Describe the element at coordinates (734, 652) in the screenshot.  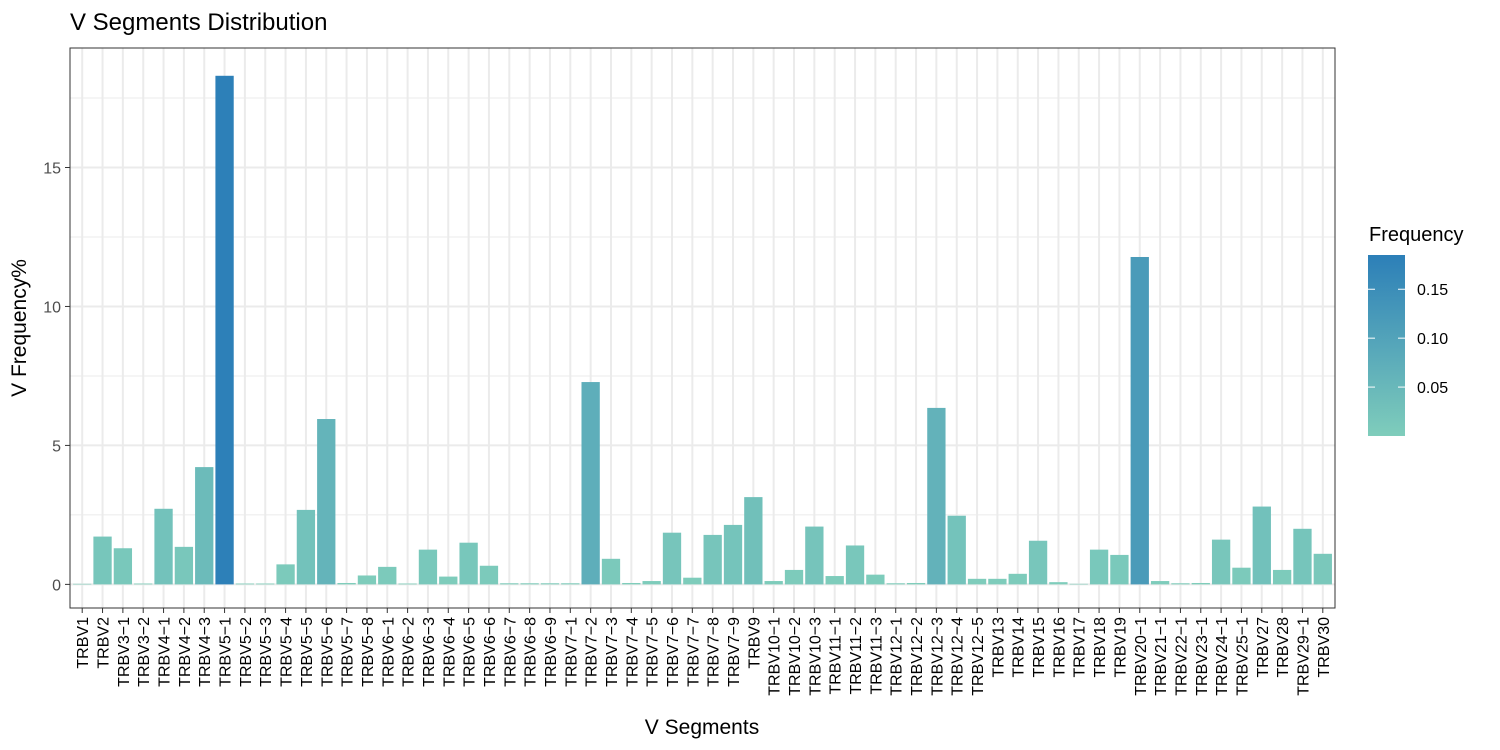
I see `x-tick-label: TRBV7−9` at that location.